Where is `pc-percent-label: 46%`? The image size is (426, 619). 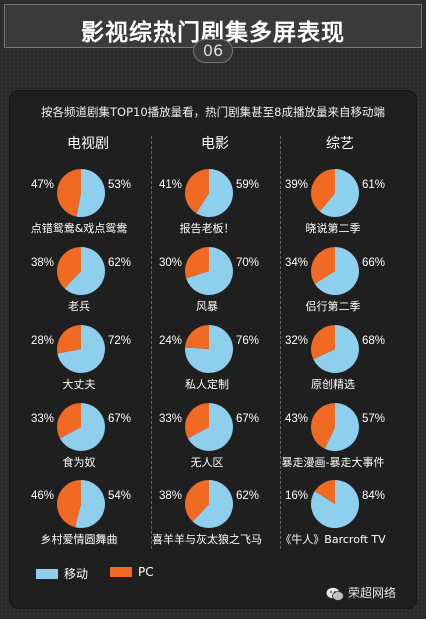
pc-percent-label: 46% is located at coordinates (42, 496).